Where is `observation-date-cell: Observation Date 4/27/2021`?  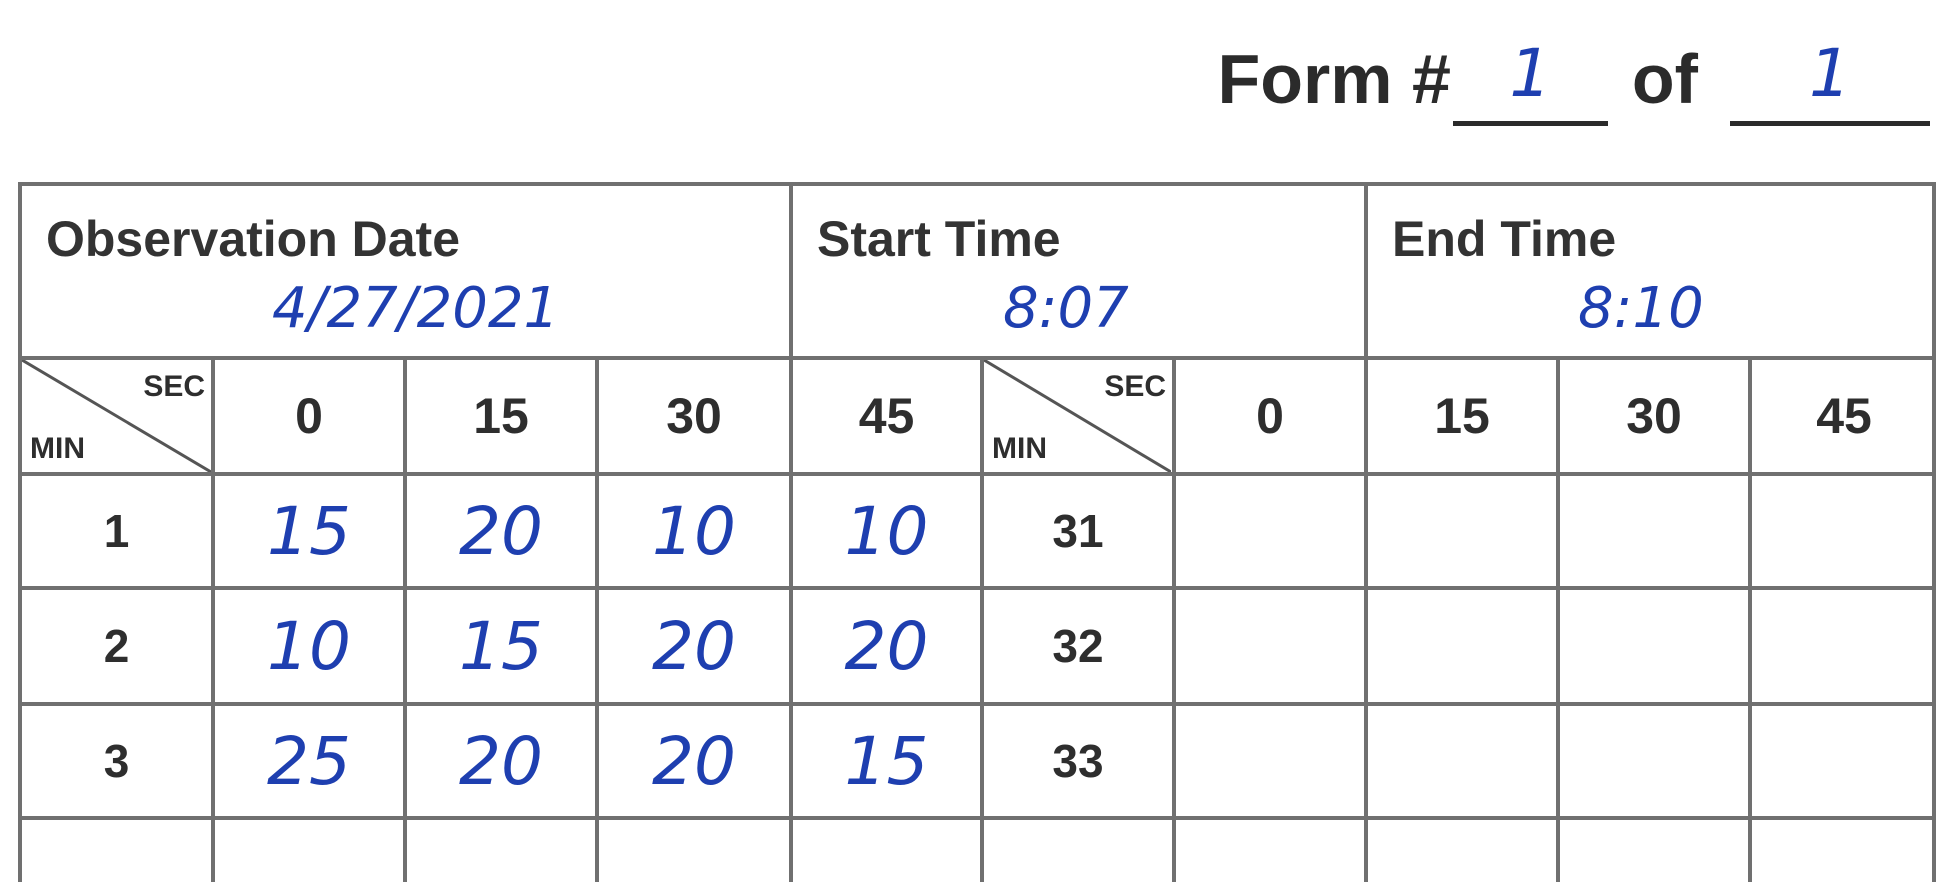
observation-date-cell: Observation Date 4/27/2021 is located at coordinates (405, 271).